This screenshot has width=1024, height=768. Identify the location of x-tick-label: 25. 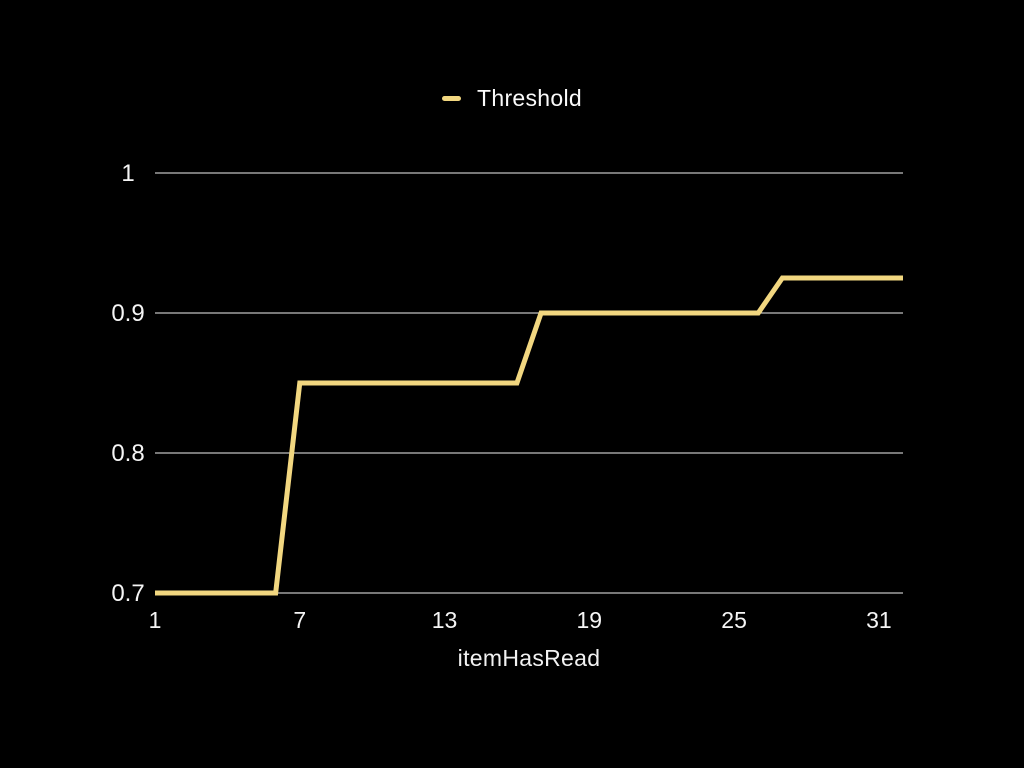
(734, 620).